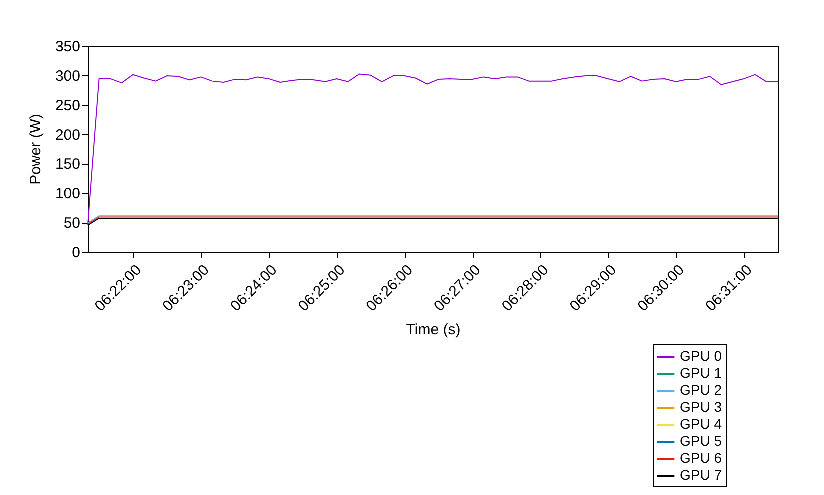 The width and height of the screenshot is (824, 495). I want to click on legend-label: GPU 7, so click(701, 475).